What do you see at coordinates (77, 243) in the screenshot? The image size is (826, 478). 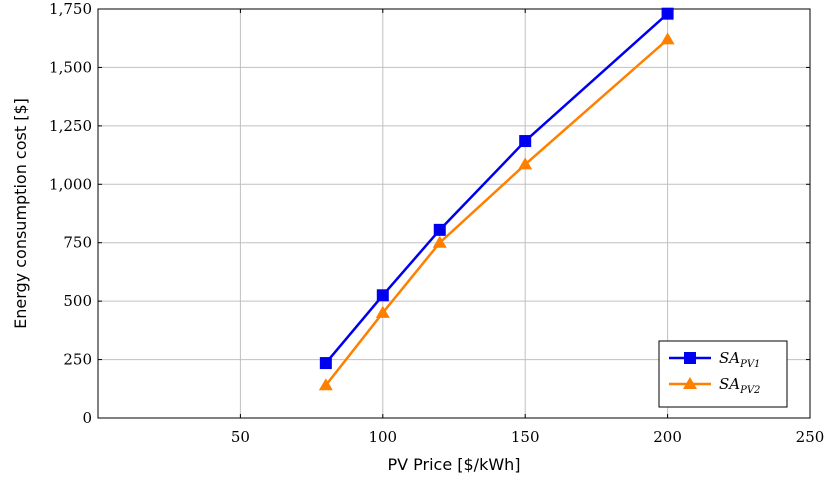 I see `y-tick-label: 750` at bounding box center [77, 243].